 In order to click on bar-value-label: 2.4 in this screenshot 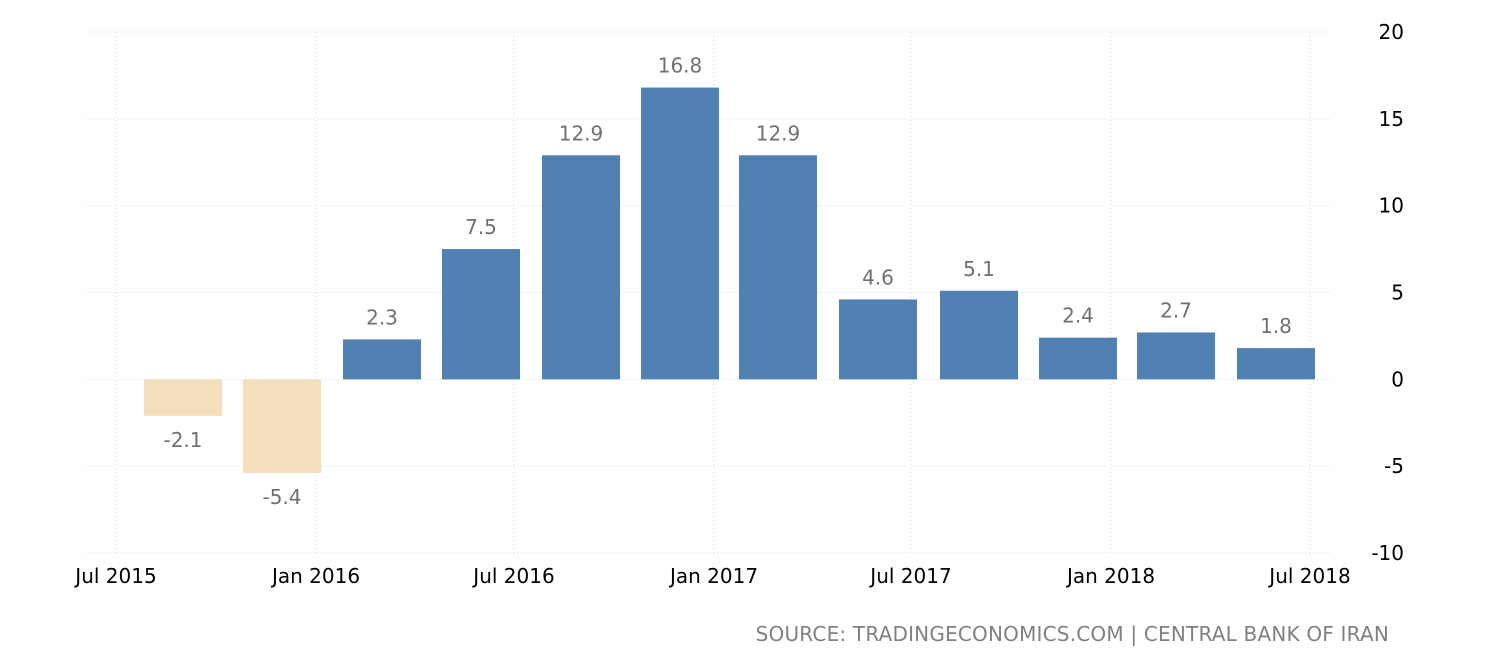, I will do `click(1078, 316)`.